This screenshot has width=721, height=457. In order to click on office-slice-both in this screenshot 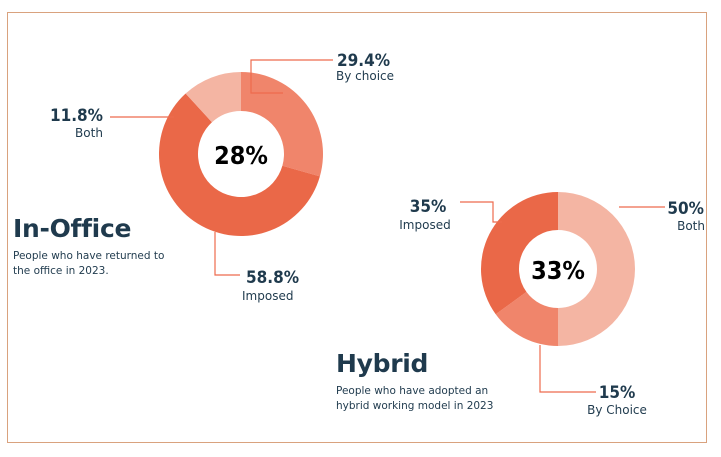, I will do `click(213, 97)`.